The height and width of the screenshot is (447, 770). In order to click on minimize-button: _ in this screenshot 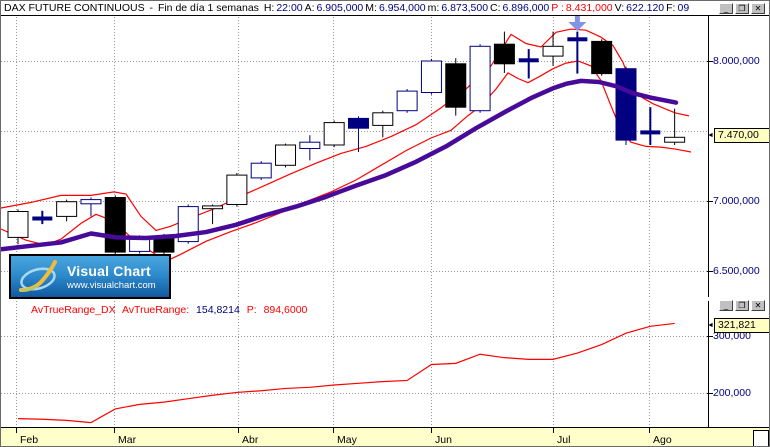, I will do `click(726, 8)`.